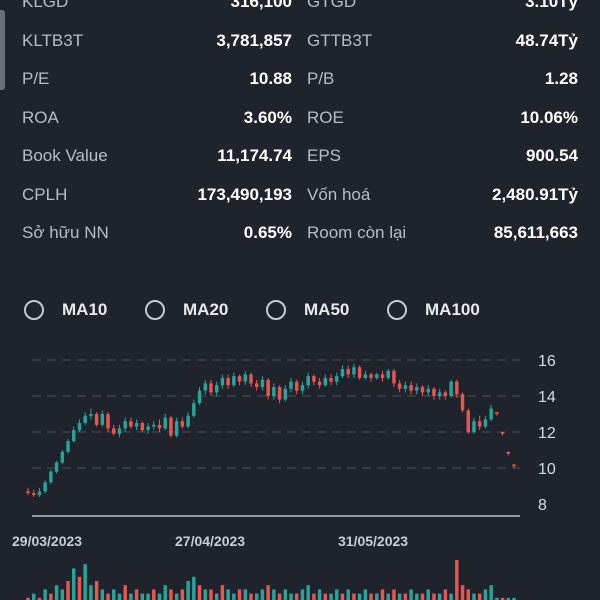 Image resolution: width=600 pixels, height=600 pixels. I want to click on stat-label: ROA, so click(40, 117).